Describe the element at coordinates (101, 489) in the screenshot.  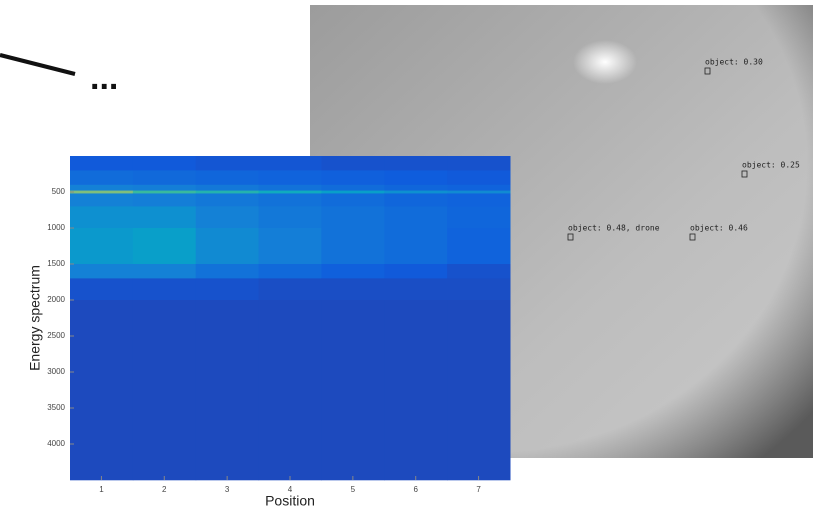
I see `x-tick-label: 1` at that location.